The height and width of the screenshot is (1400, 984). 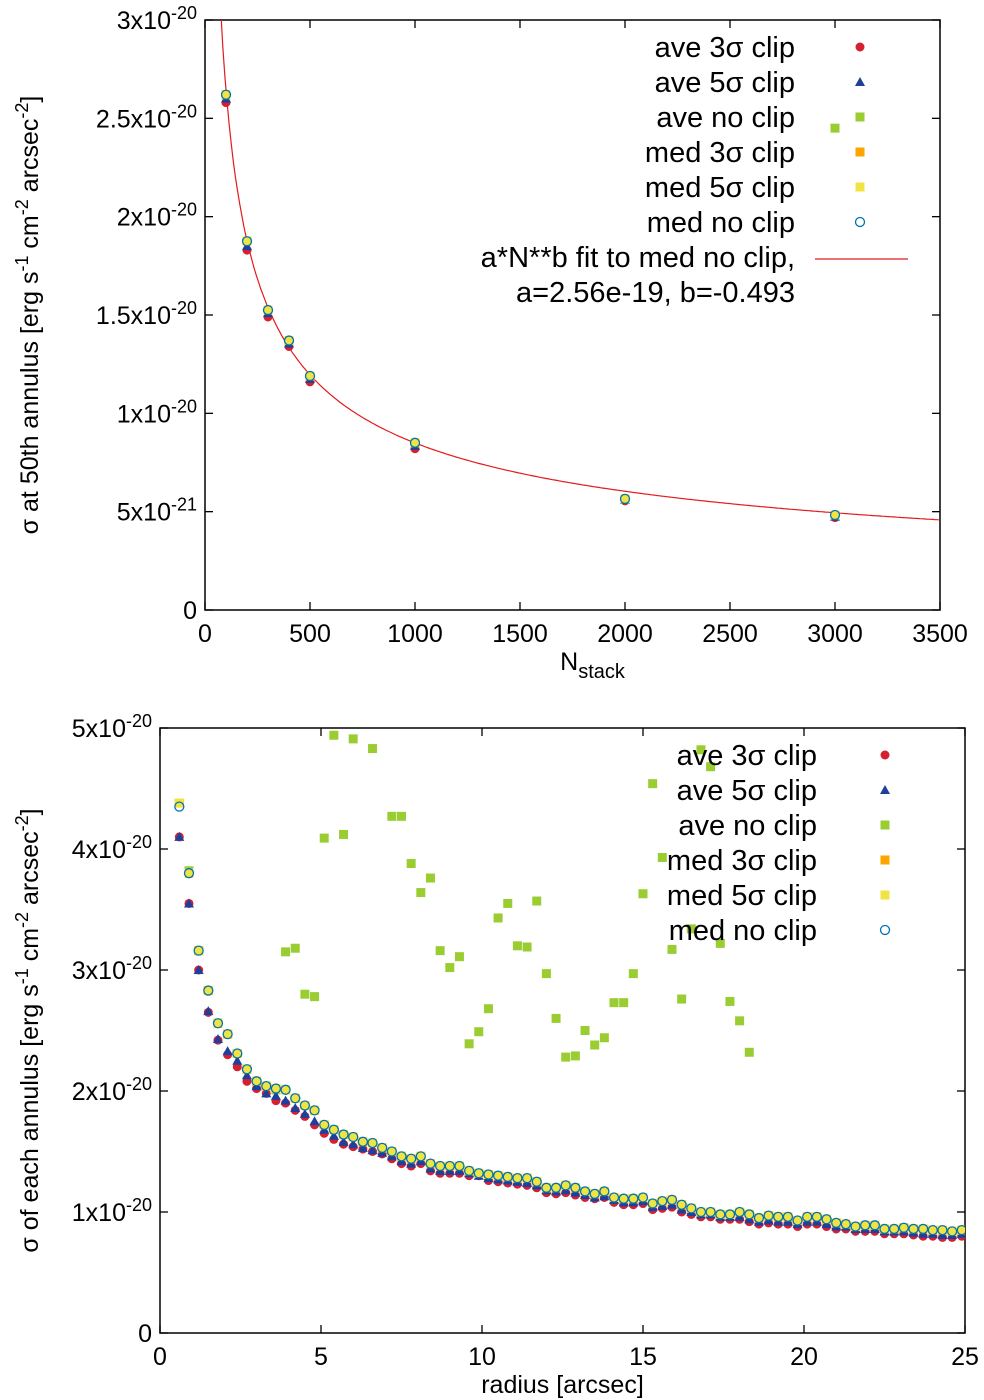 I want to click on y-tick-label: 2x10⁻²⁰, so click(x=112, y=1090).